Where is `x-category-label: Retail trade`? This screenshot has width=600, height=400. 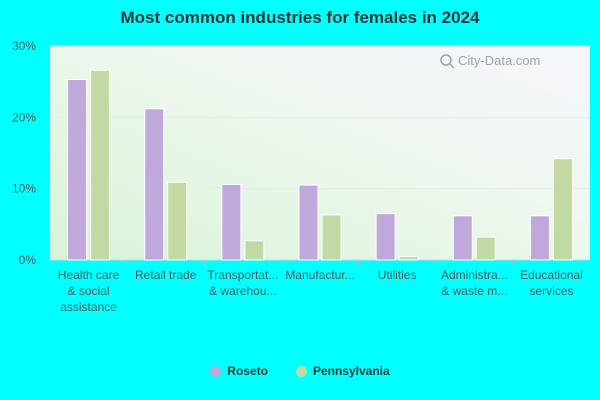
x-category-label: Retail trade is located at coordinates (166, 275).